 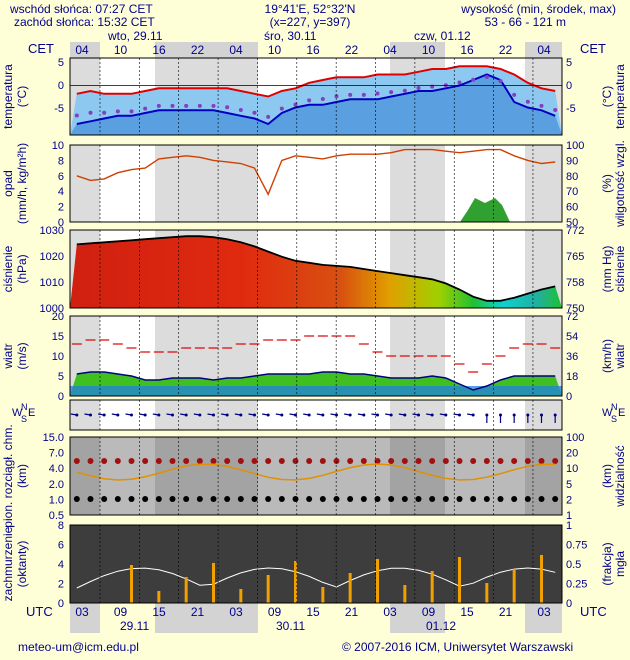 What do you see at coordinates (352, 612) in the screenshot?
I see `hour-label-bottom: 21` at bounding box center [352, 612].